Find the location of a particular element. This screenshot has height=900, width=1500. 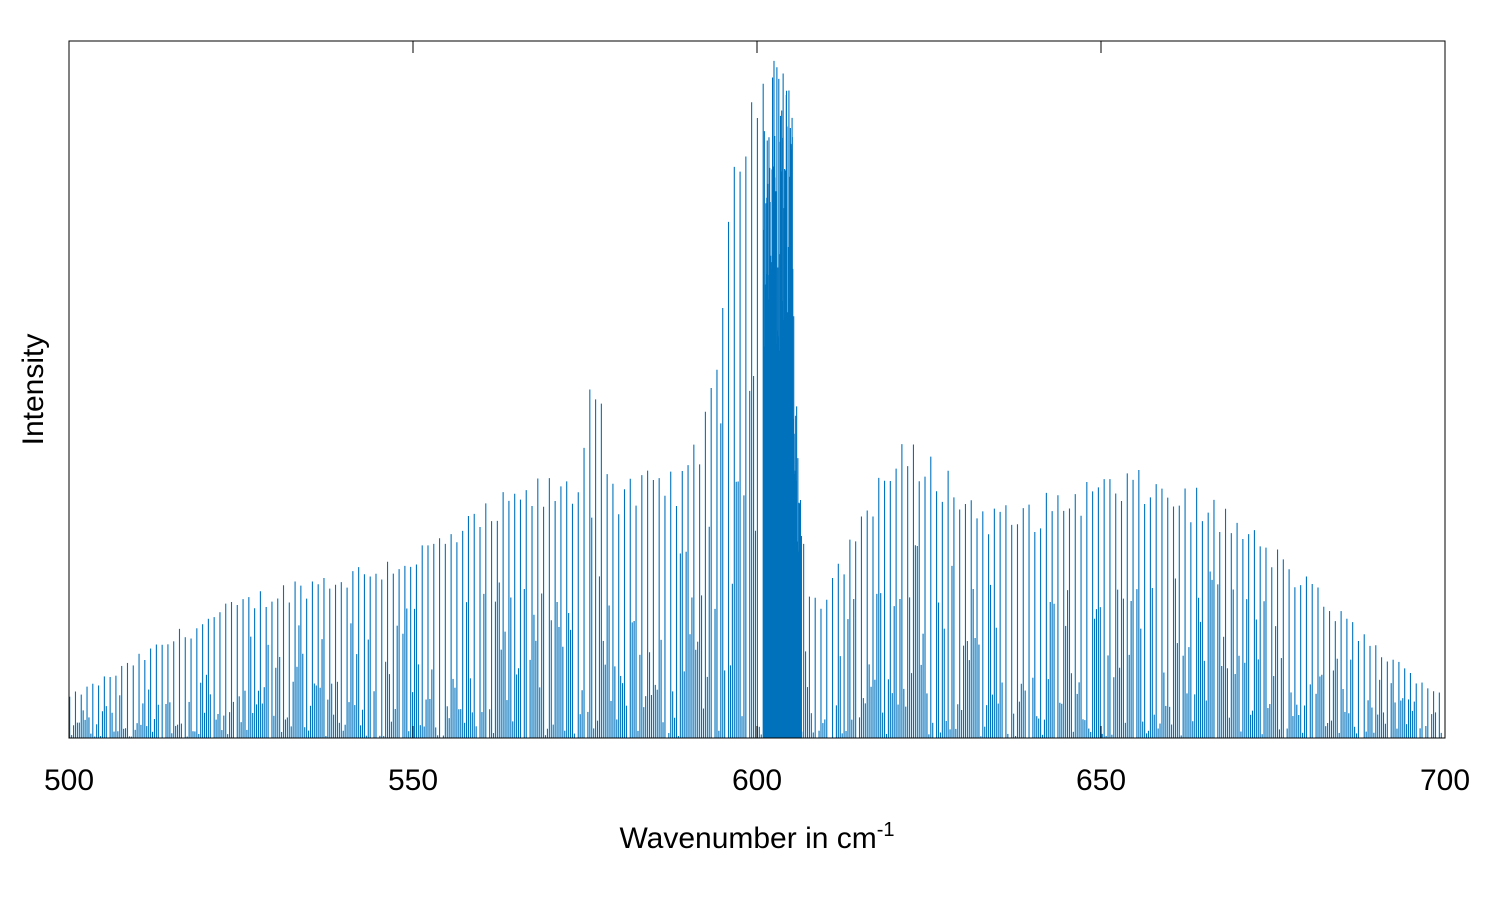

x-tick-label: 700 is located at coordinates (1445, 780).